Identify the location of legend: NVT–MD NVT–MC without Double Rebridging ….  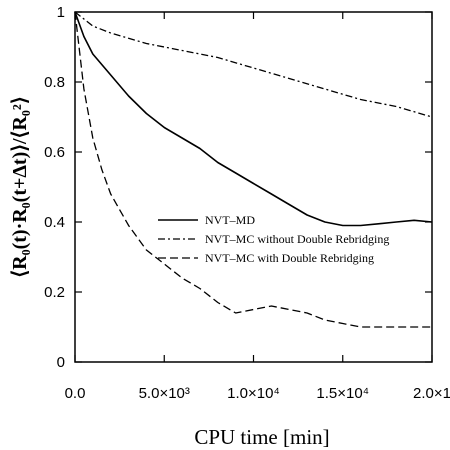
(273, 239).